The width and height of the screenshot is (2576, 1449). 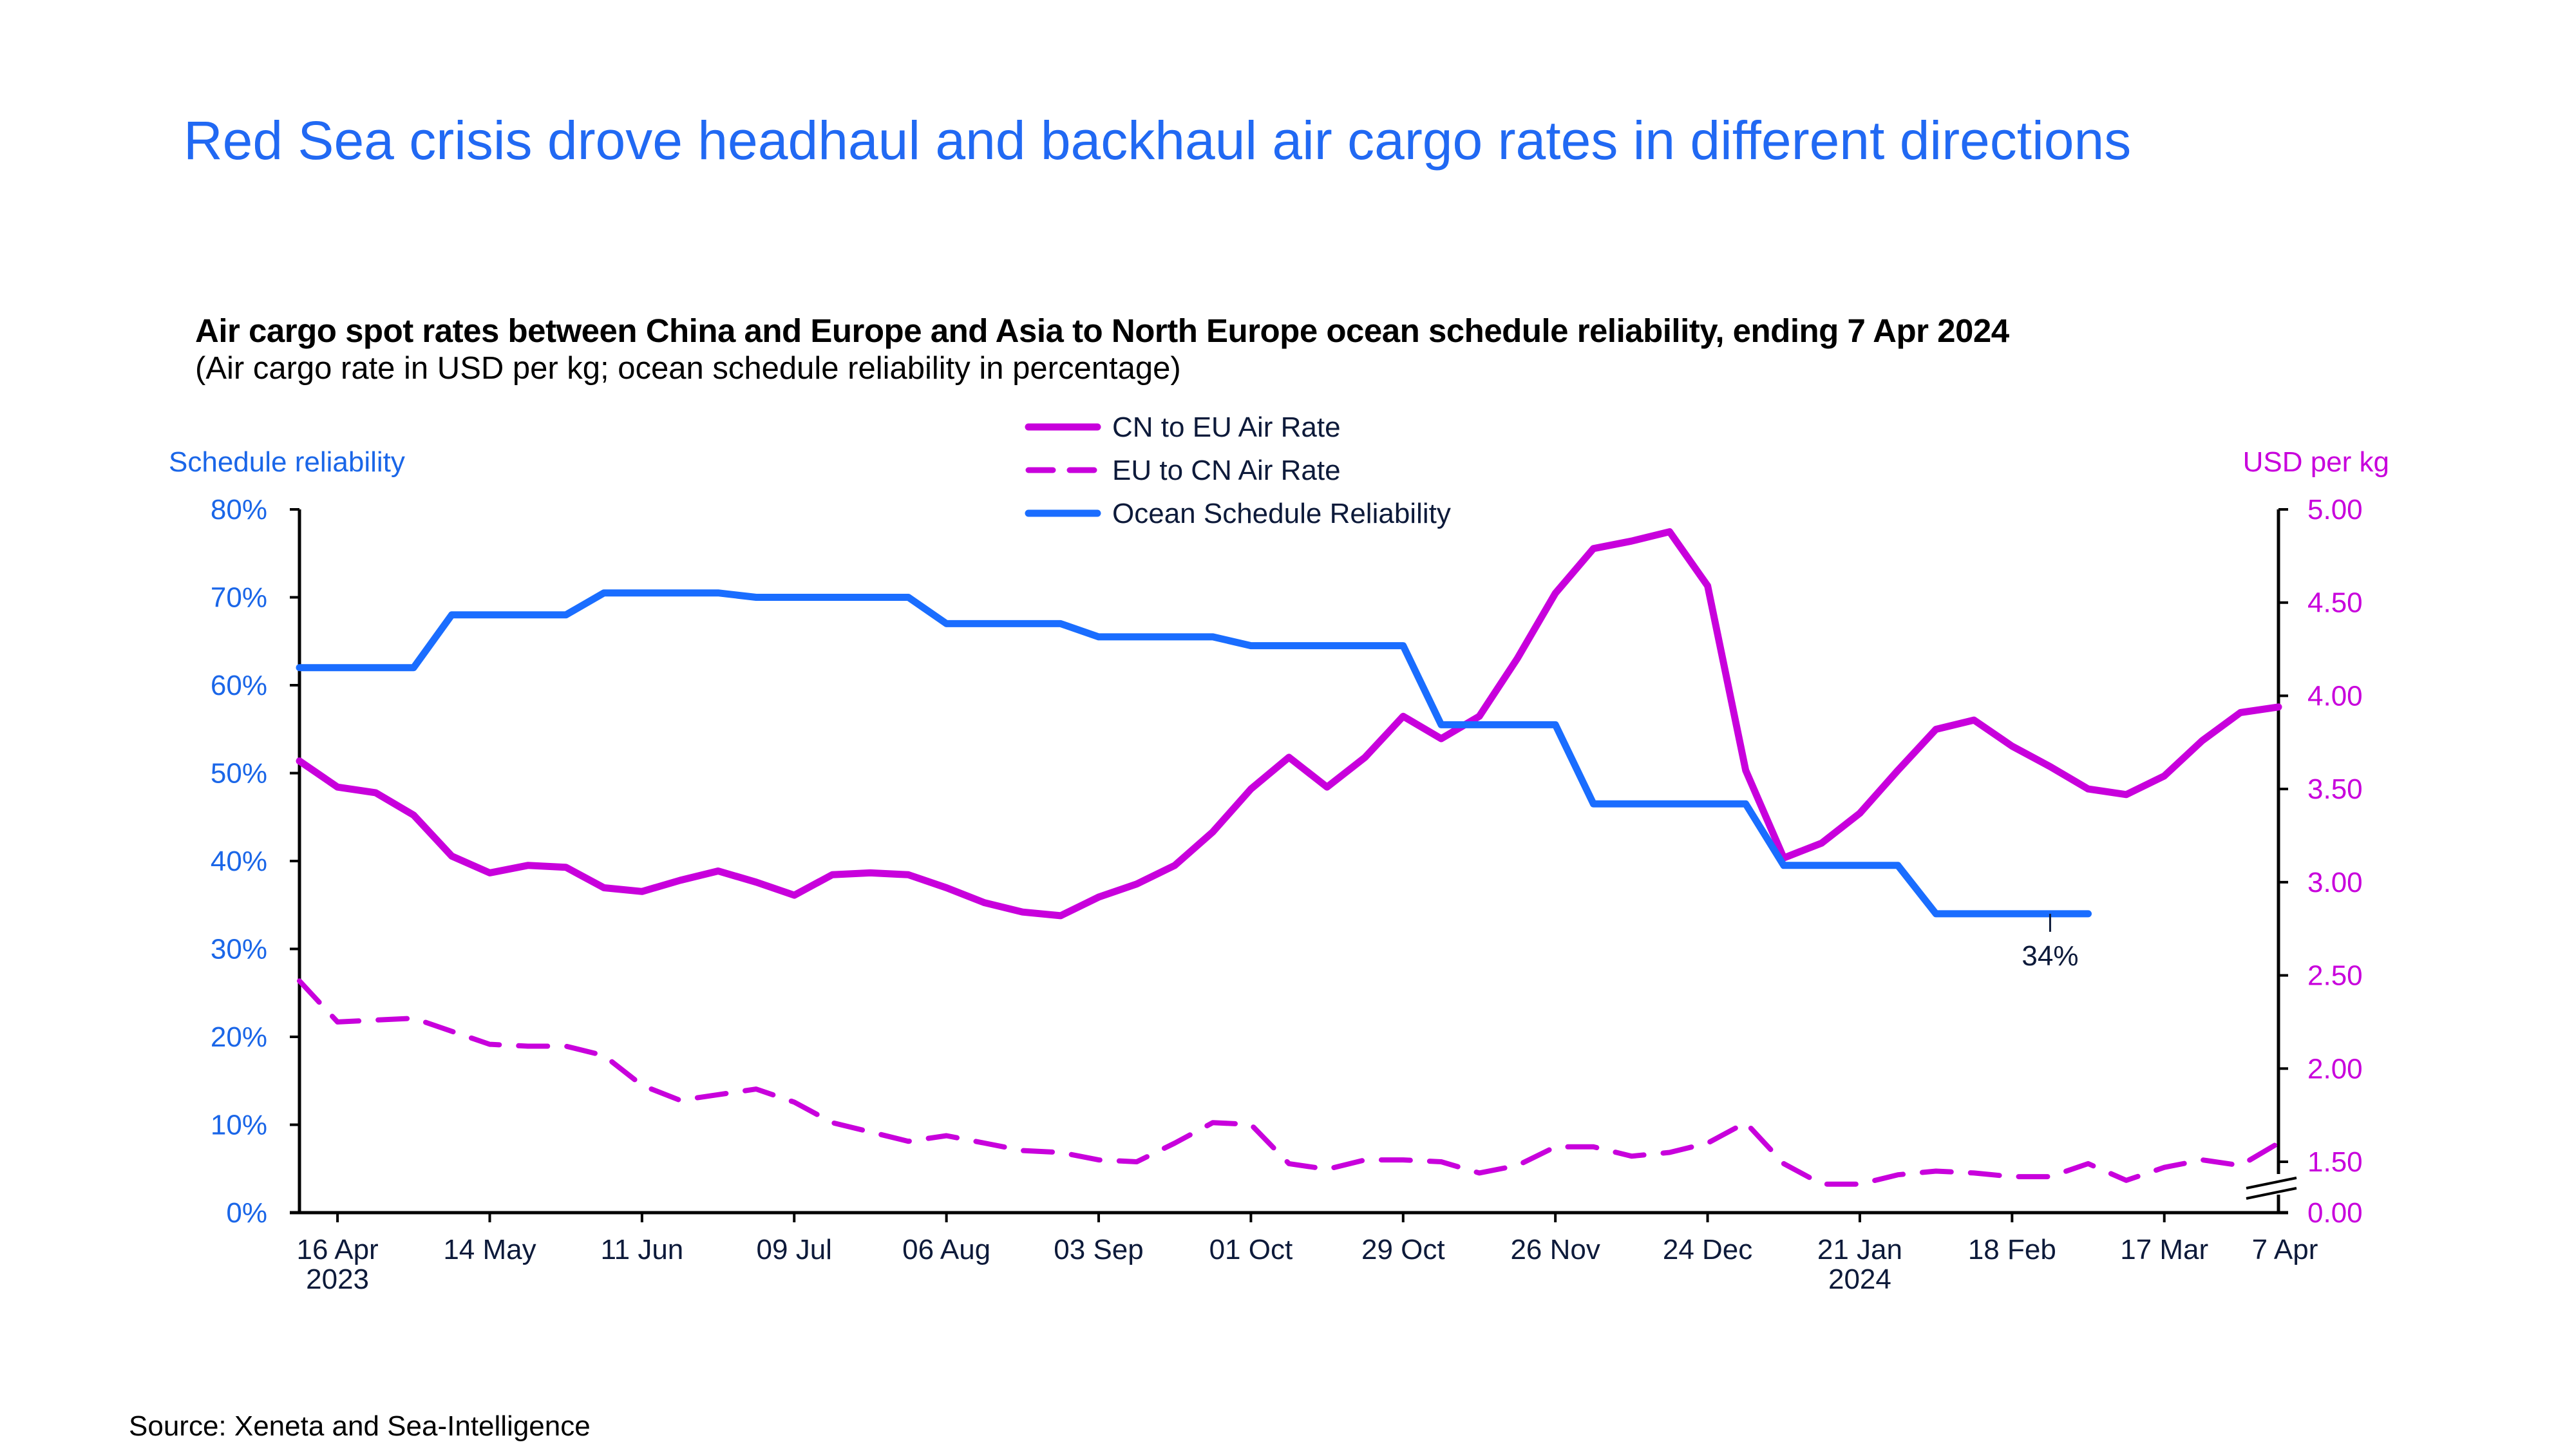 I want to click on left-axis-tick-label: 40%, so click(x=239, y=861).